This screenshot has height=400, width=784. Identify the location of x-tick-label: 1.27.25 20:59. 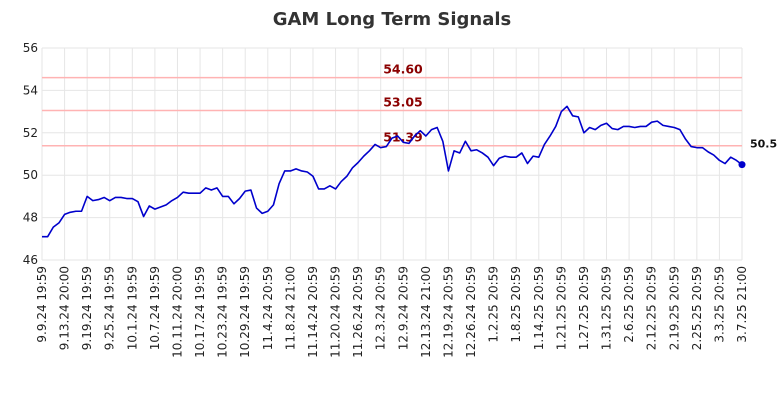
(584, 308).